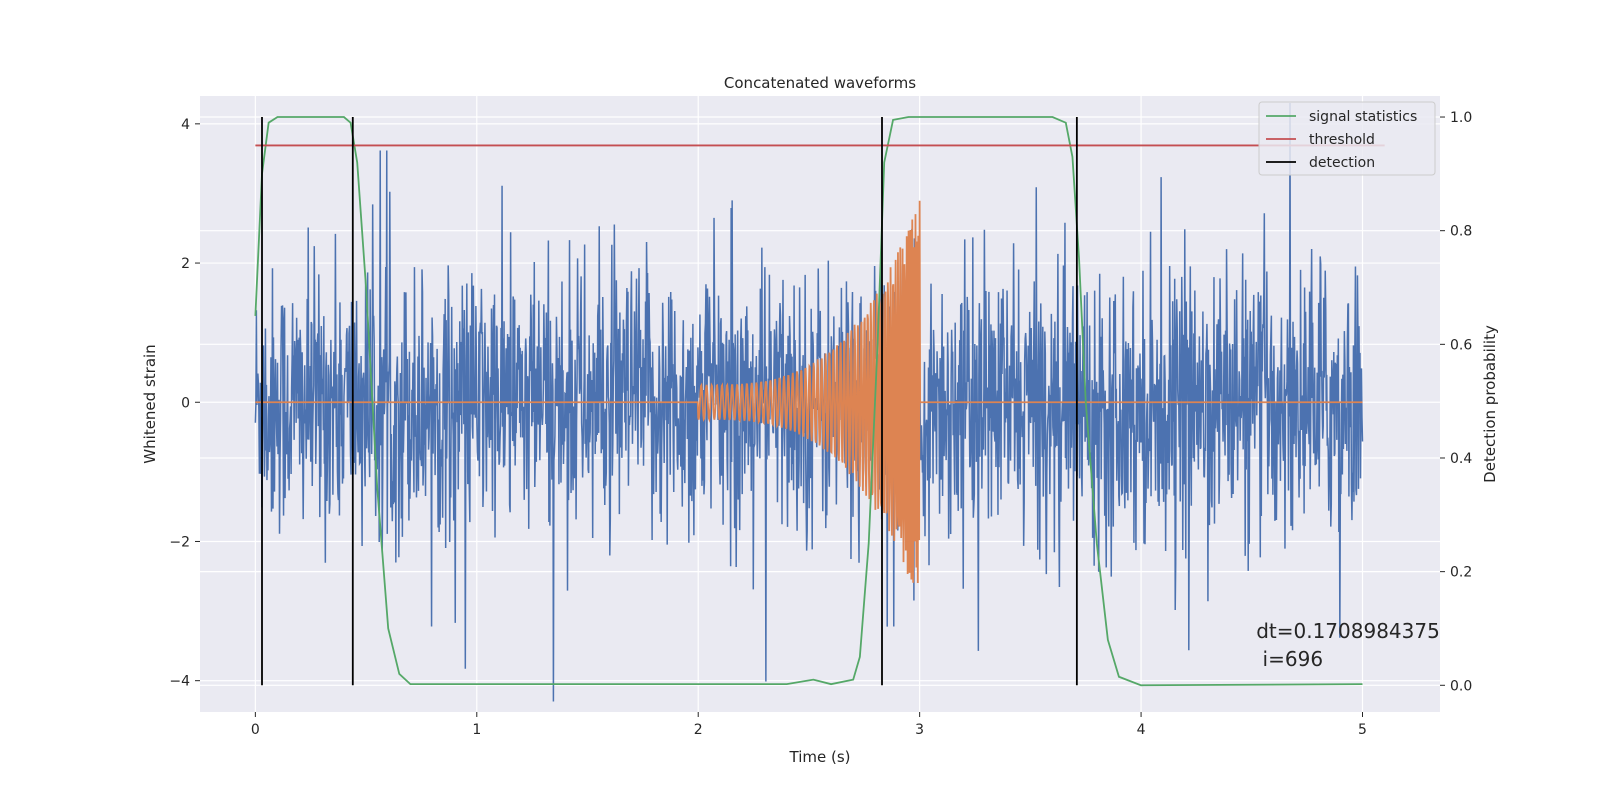 The height and width of the screenshot is (800, 1600). I want to click on x-tick-label: 2, so click(698, 730).